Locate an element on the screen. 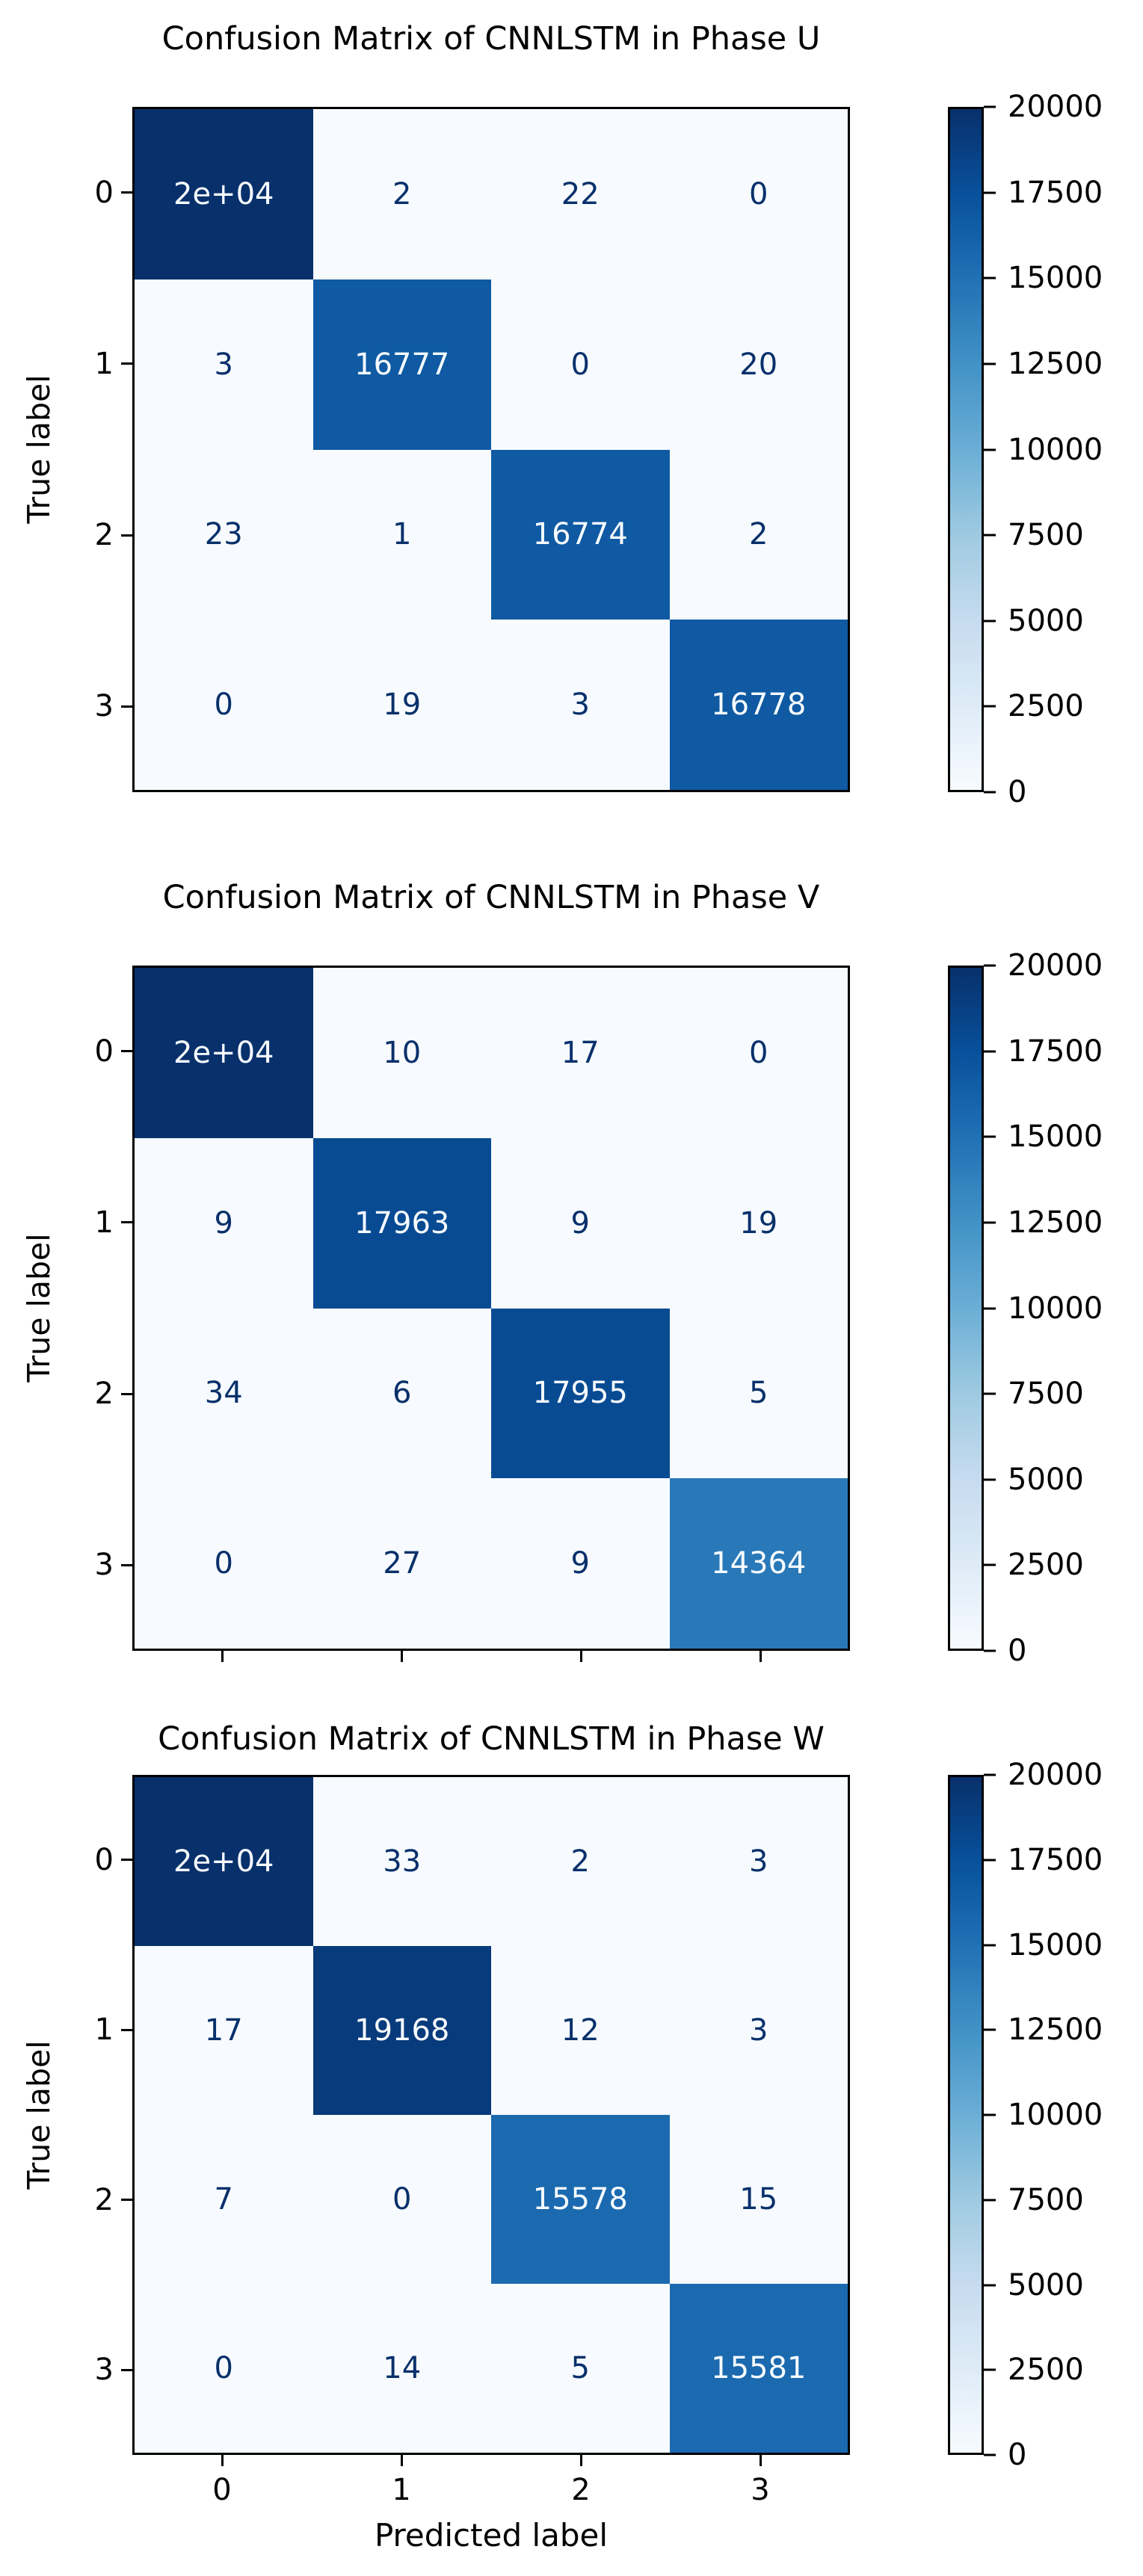 The height and width of the screenshot is (2576, 1143). matrix-cell-value: 22 is located at coordinates (580, 193).